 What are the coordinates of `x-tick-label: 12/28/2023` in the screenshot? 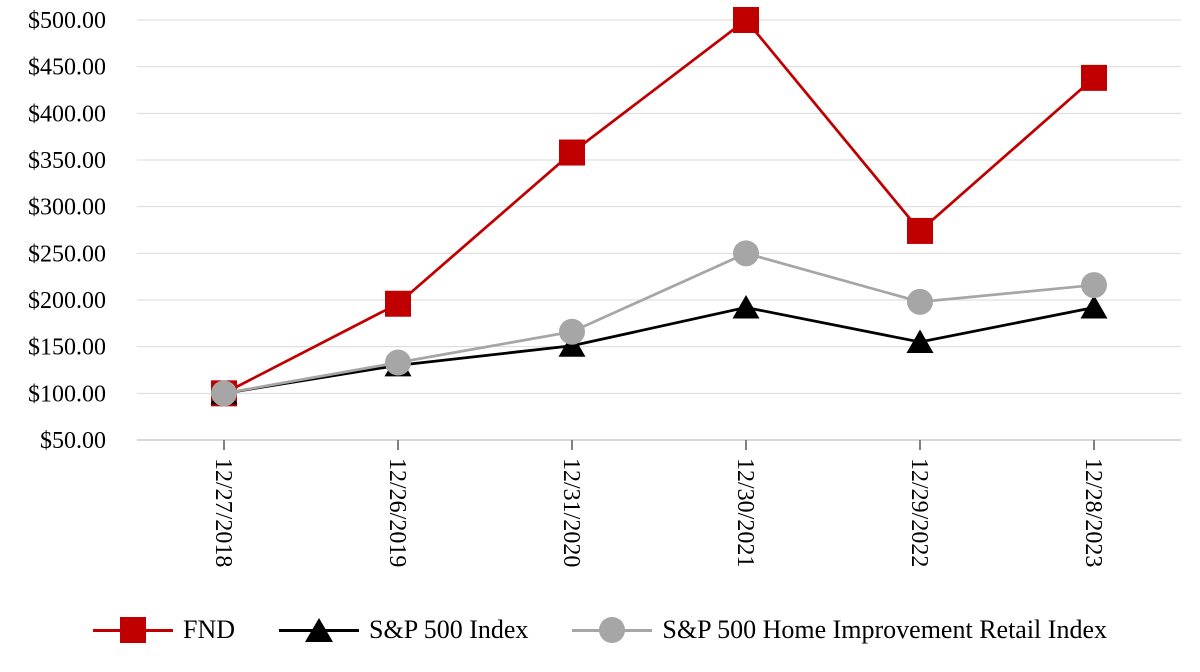 It's located at (1093, 512).